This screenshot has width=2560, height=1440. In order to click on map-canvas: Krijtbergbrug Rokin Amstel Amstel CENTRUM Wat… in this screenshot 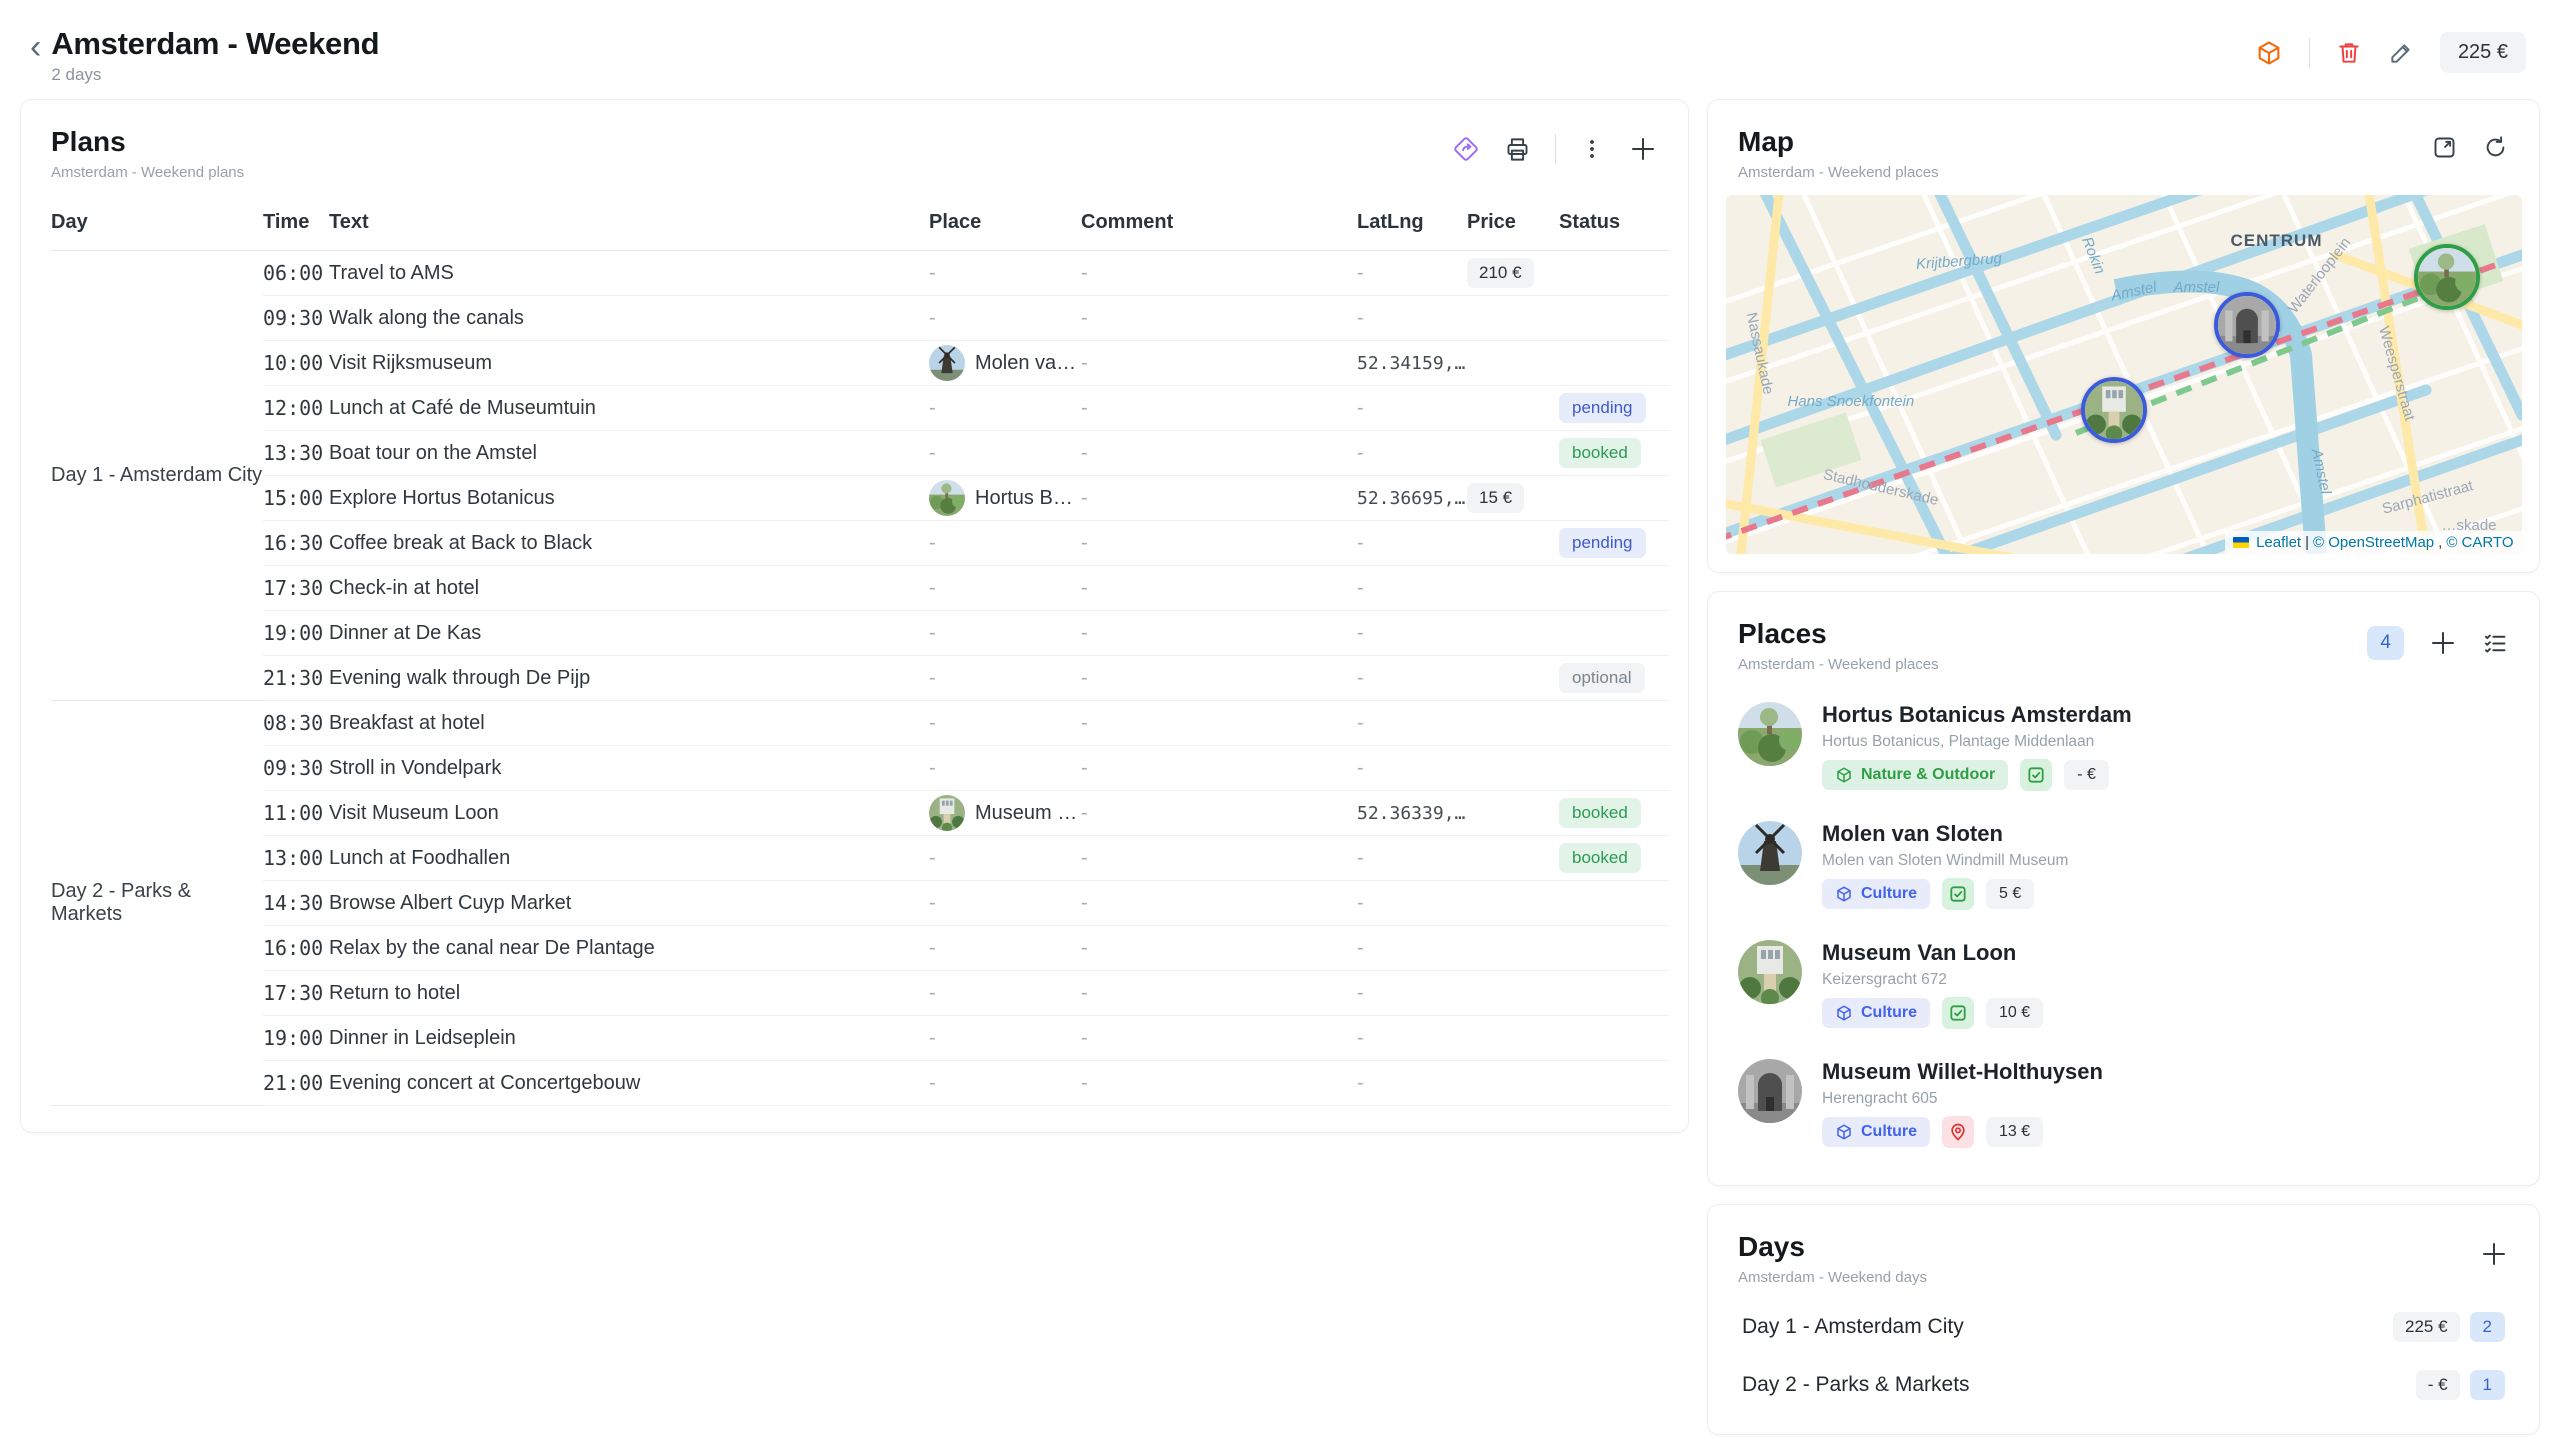, I will do `click(2123, 374)`.